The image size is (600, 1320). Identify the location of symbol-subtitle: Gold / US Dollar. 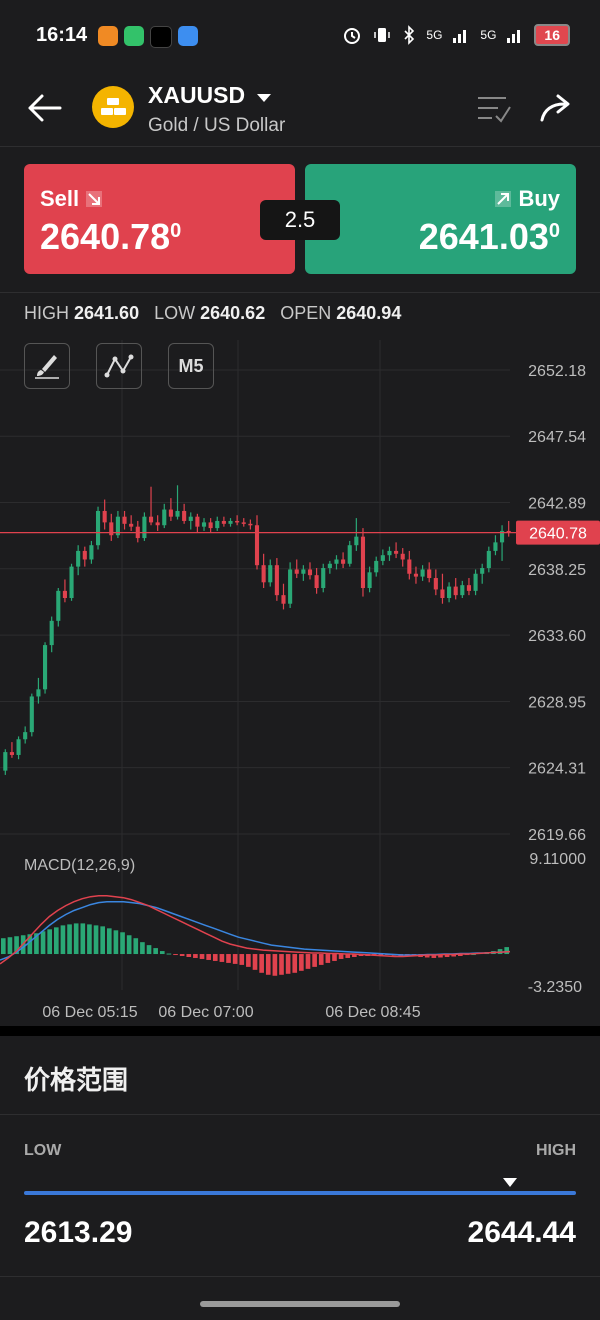
(217, 125).